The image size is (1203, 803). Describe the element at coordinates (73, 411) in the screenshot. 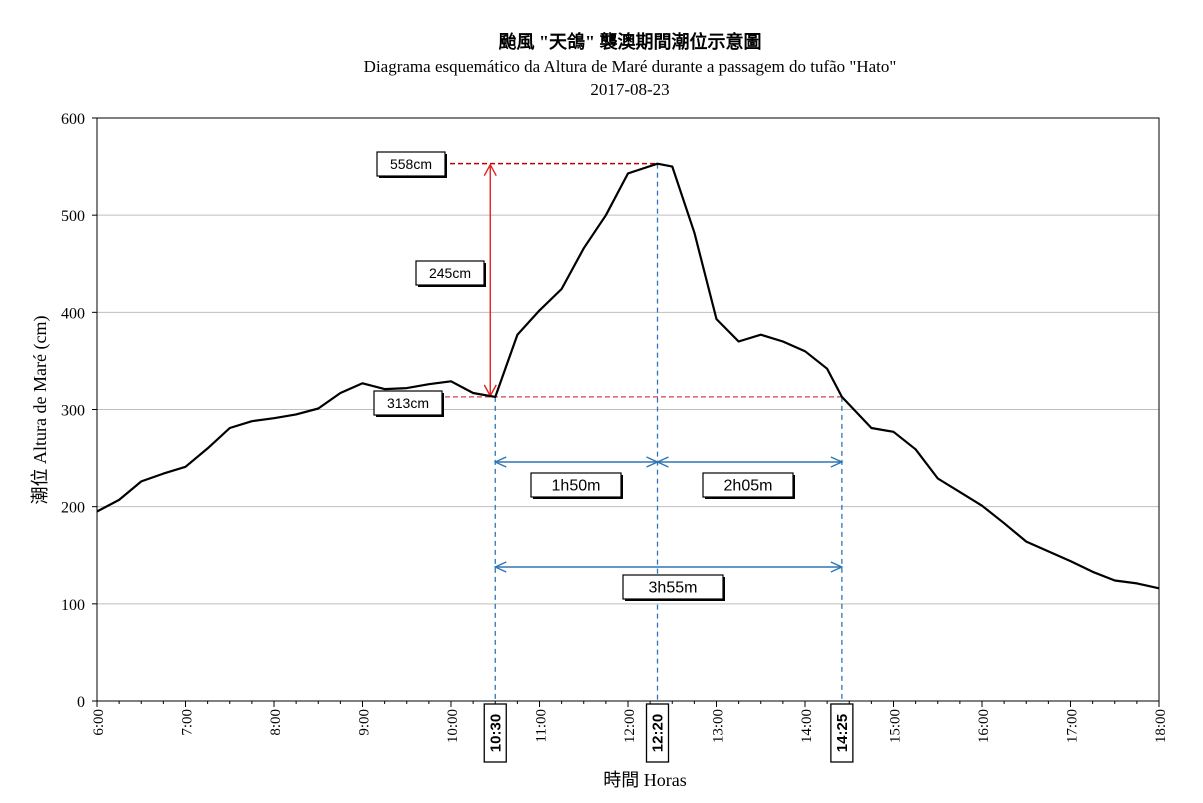

I see `y-tick-label-3: 300` at that location.